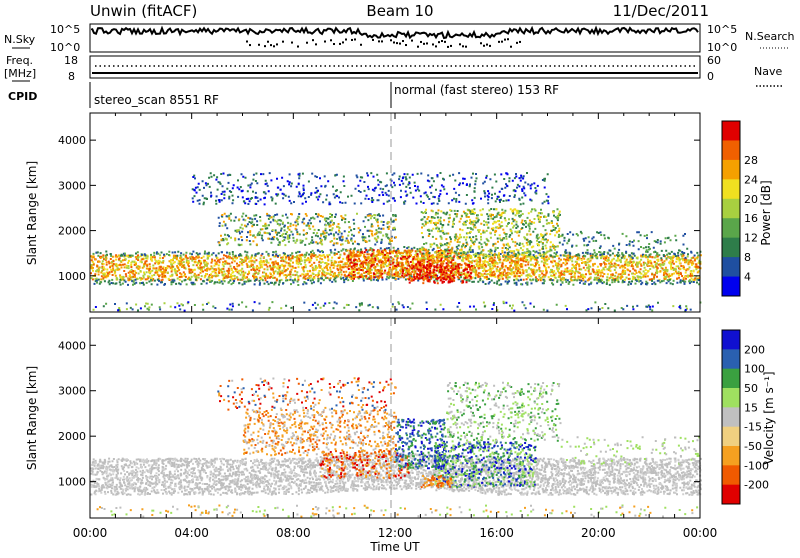 Image resolution: width=800 pixels, height=558 pixels. Describe the element at coordinates (71, 60) in the screenshot. I see `freq-left-tick-top: 18` at that location.